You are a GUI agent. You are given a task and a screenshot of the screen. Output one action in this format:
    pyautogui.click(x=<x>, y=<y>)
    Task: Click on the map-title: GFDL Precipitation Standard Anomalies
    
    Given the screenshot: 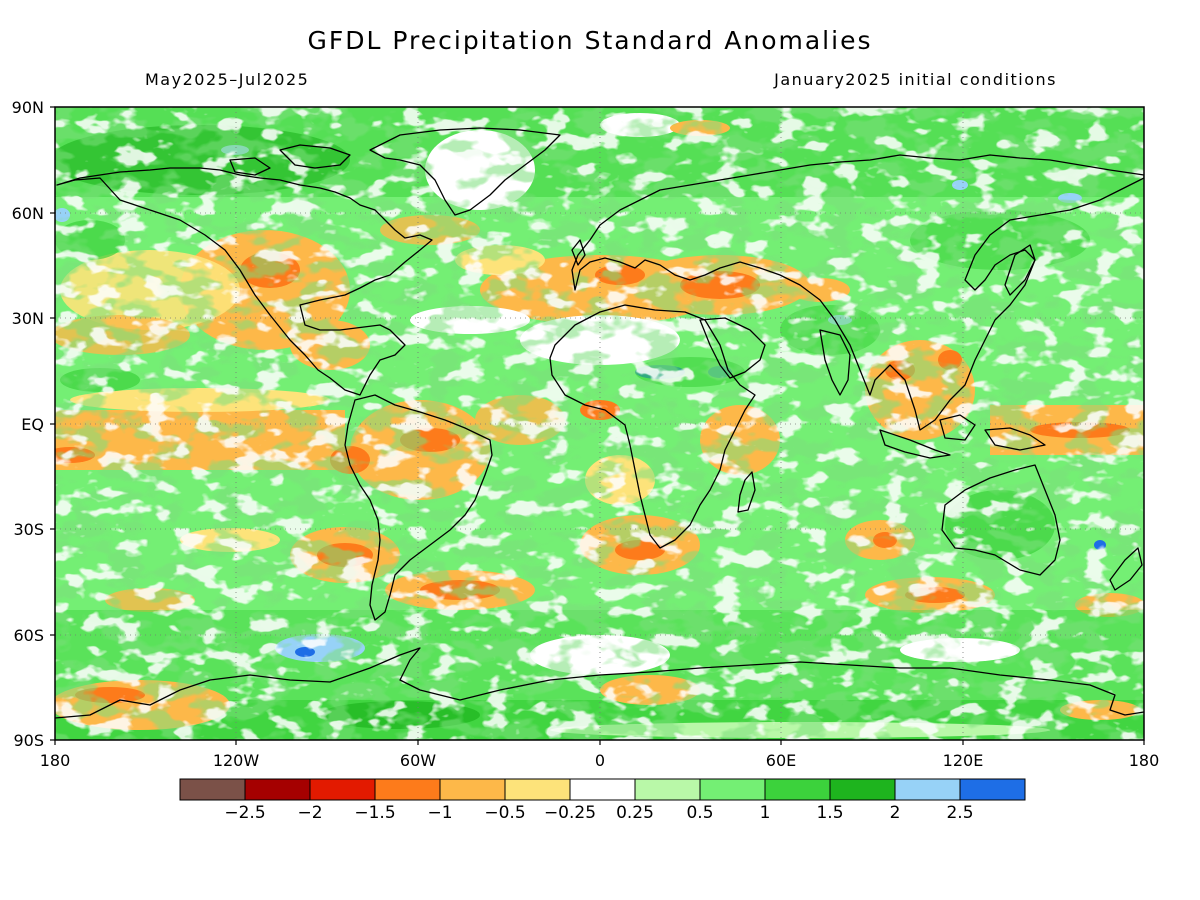 What is the action you would take?
    pyautogui.click(x=590, y=40)
    